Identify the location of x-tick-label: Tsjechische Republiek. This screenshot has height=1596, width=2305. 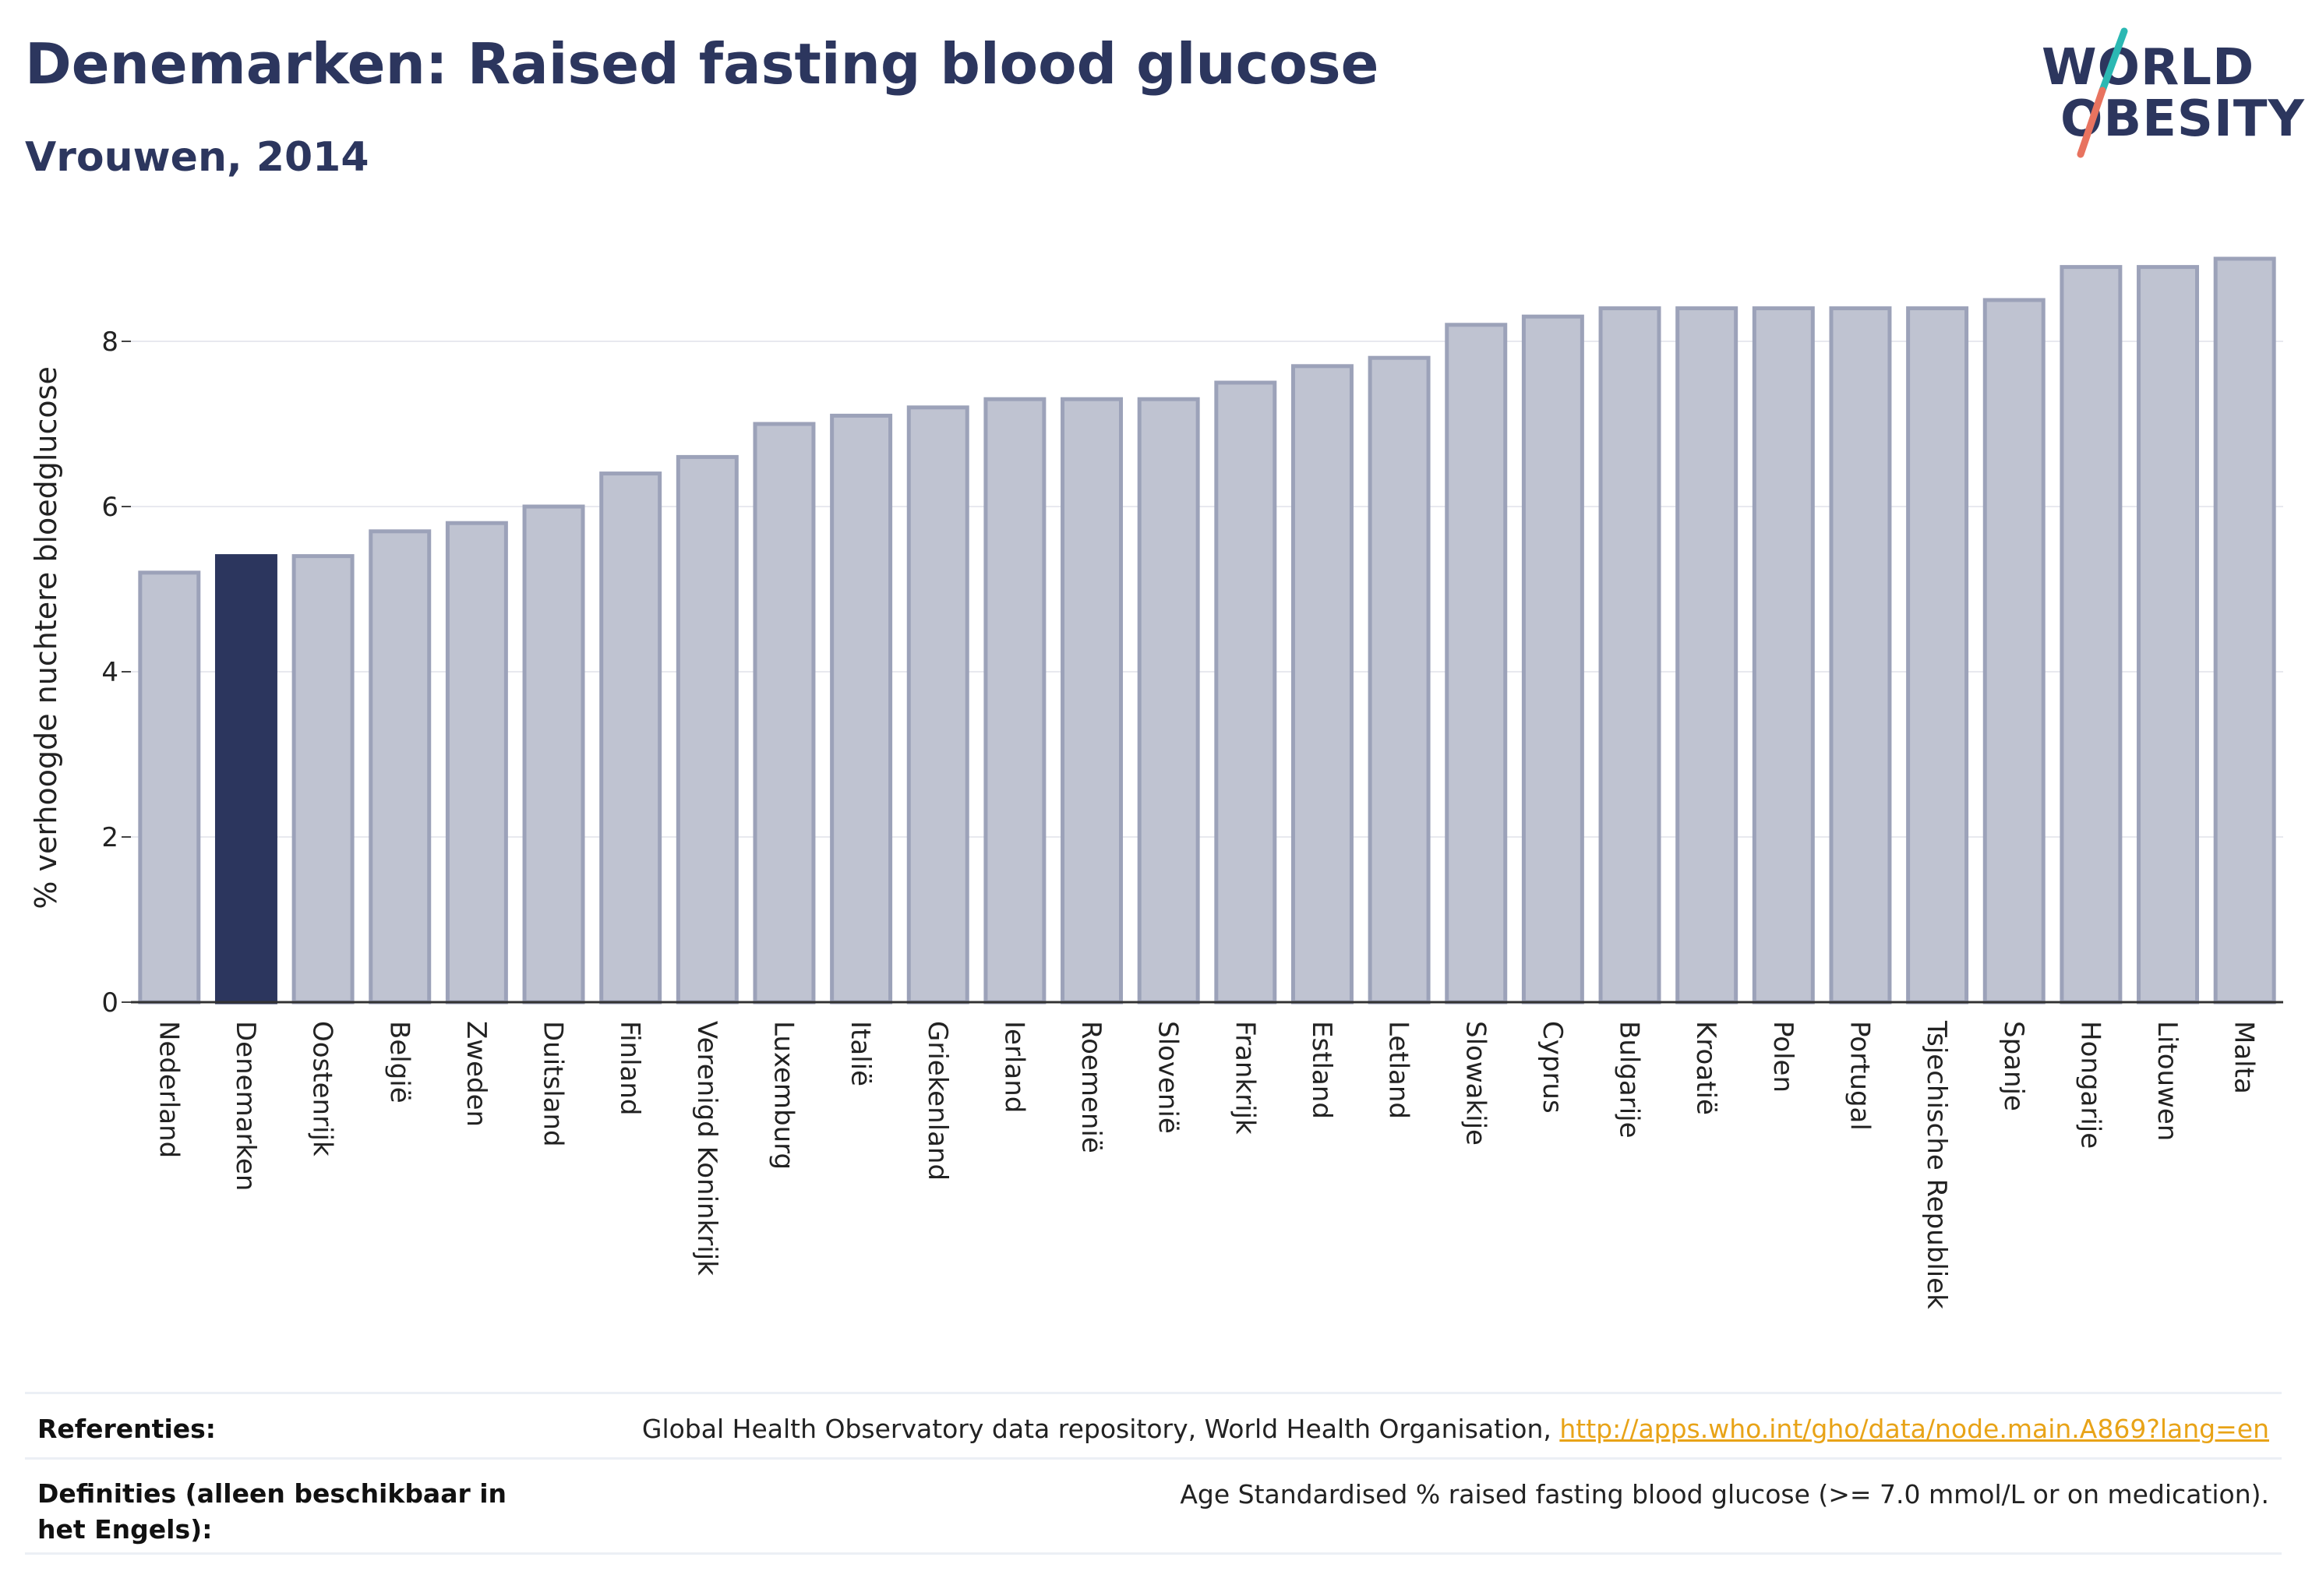
(1936, 1164).